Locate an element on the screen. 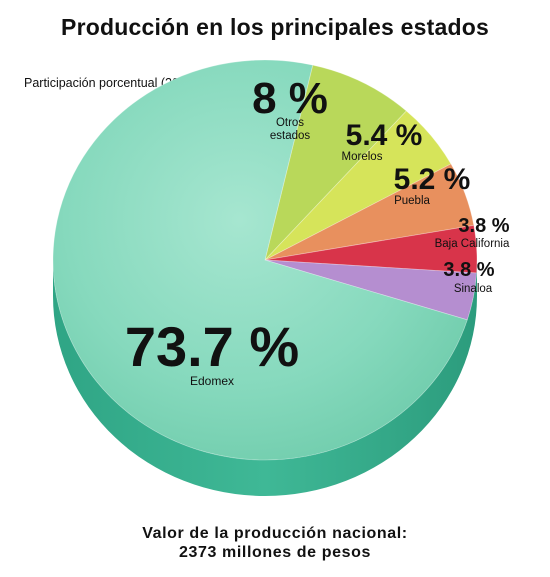  data-label-otros-estados: 8 % is located at coordinates (290, 98).